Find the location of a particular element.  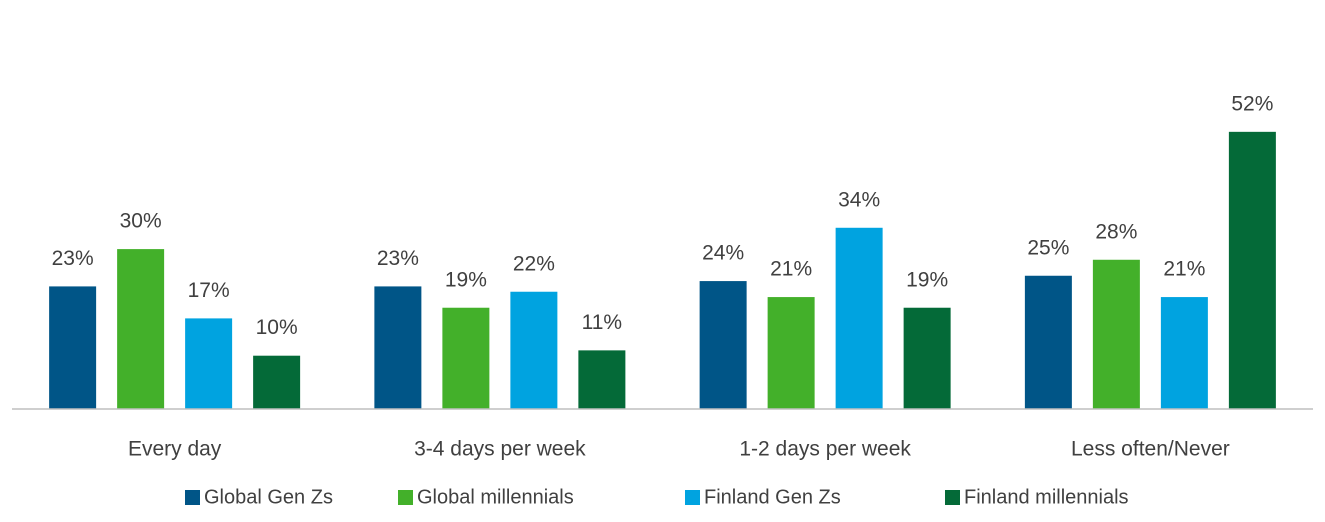

data-label: 25% is located at coordinates (1048, 247).